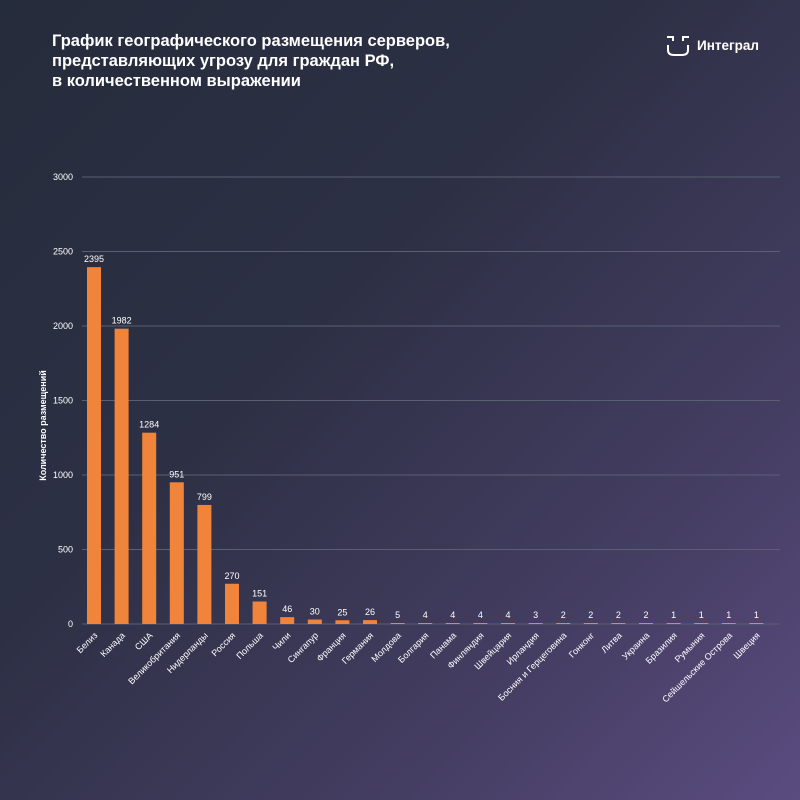 This screenshot has width=800, height=800. I want to click on data-label: 1982, so click(122, 321).